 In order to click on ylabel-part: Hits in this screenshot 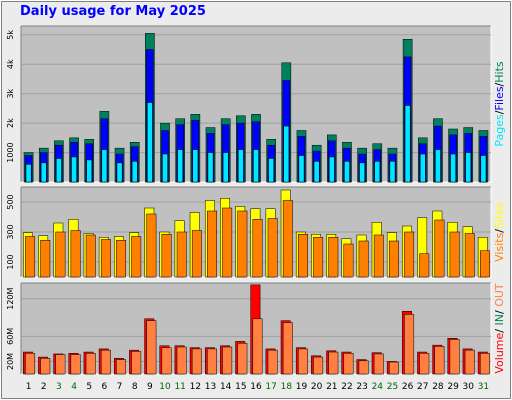, I will do `click(499, 72)`.